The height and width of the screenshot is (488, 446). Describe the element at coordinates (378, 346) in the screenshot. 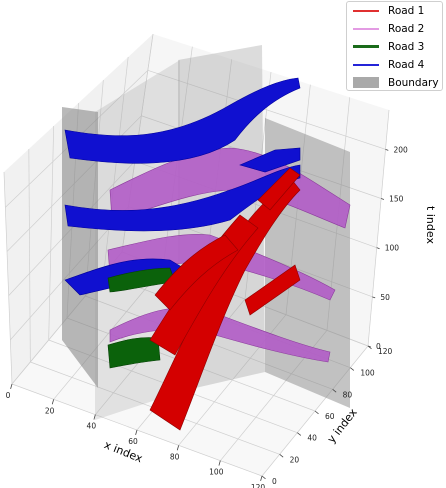

I see `z-tick-label-0: 0` at that location.